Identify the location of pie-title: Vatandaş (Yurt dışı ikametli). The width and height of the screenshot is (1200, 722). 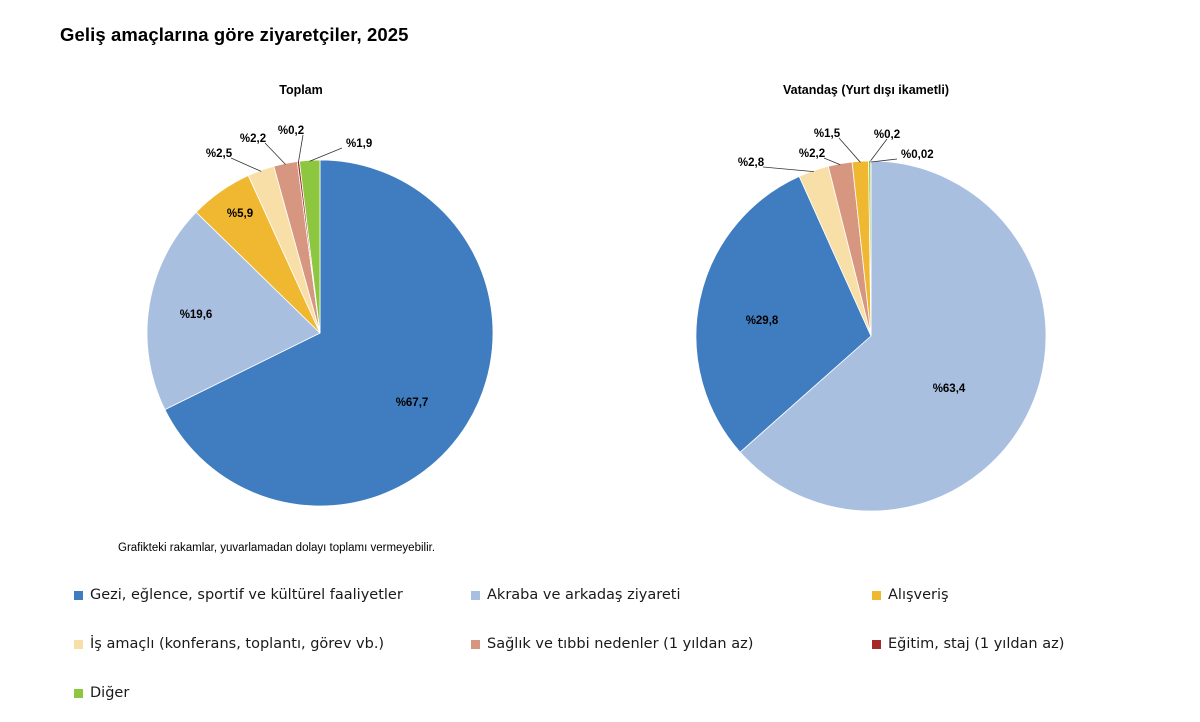
(866, 90).